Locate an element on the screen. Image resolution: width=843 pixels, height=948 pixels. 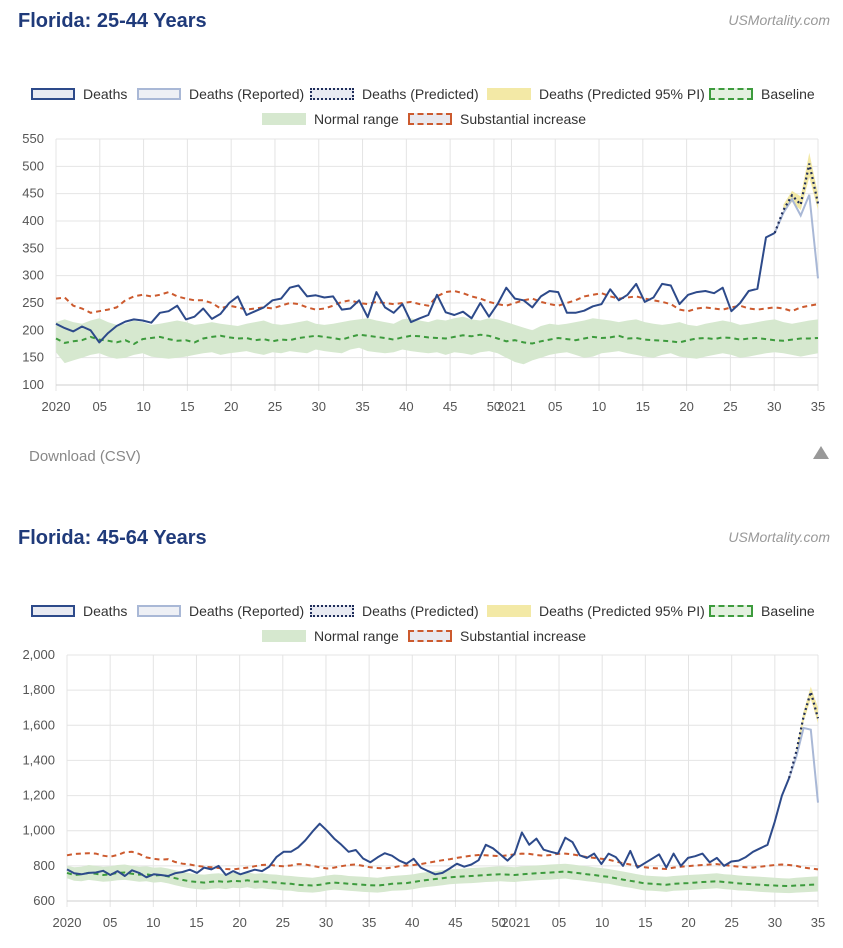
y-tick-label: 2,000 is located at coordinates (38, 654).